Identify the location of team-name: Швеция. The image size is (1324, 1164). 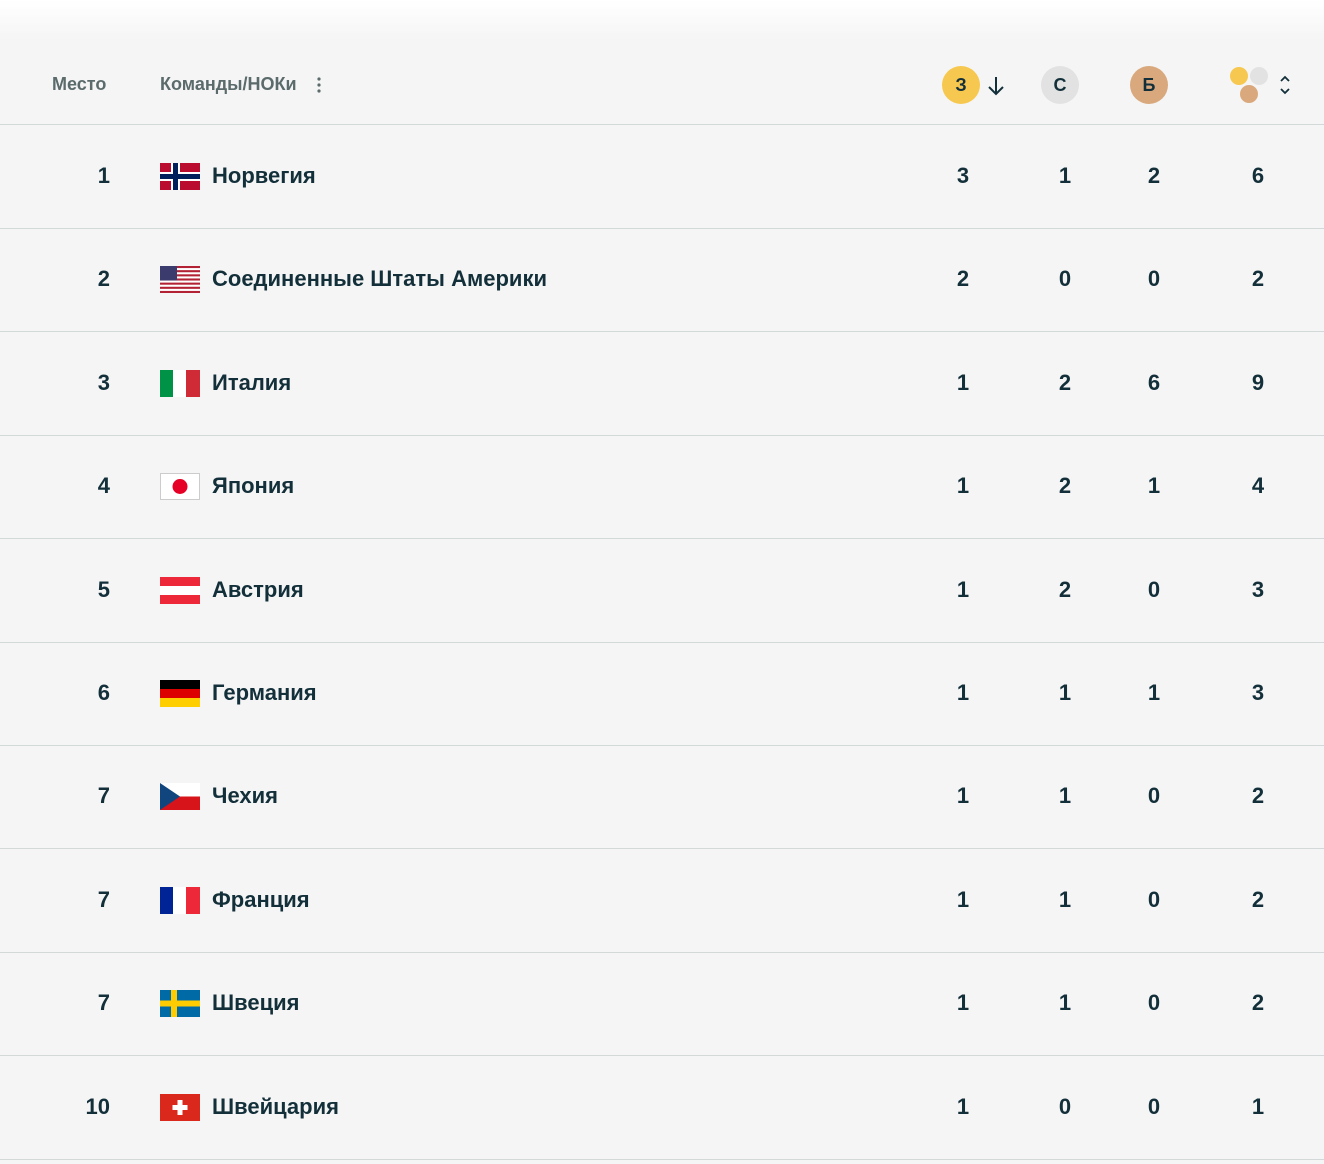
(256, 1003).